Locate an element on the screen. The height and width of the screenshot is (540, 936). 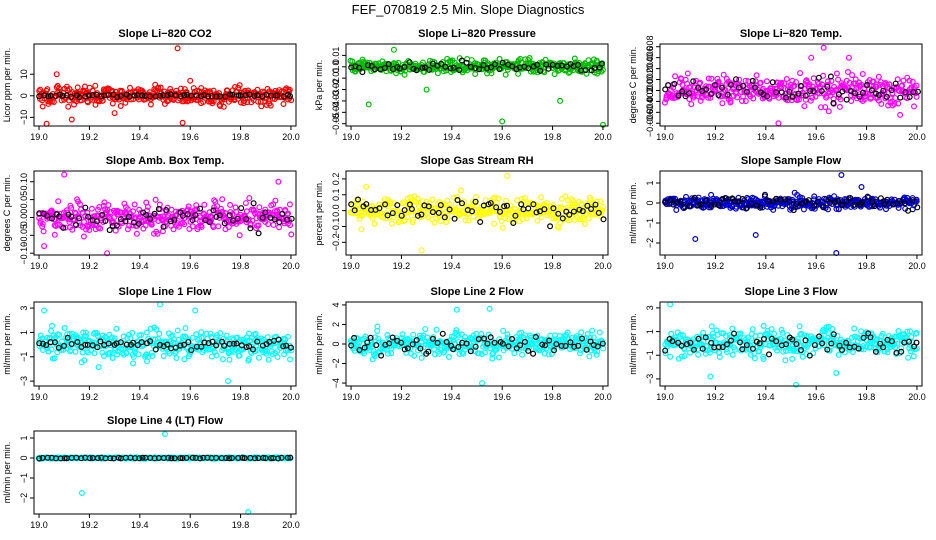
x-tick-label: 19.6 is located at coordinates (816, 137).